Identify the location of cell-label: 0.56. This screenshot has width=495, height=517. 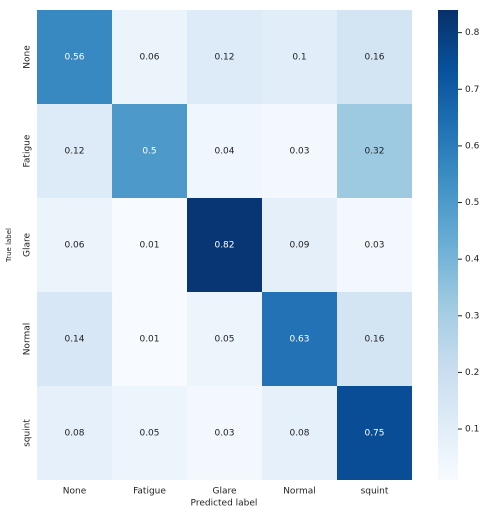
(74, 58).